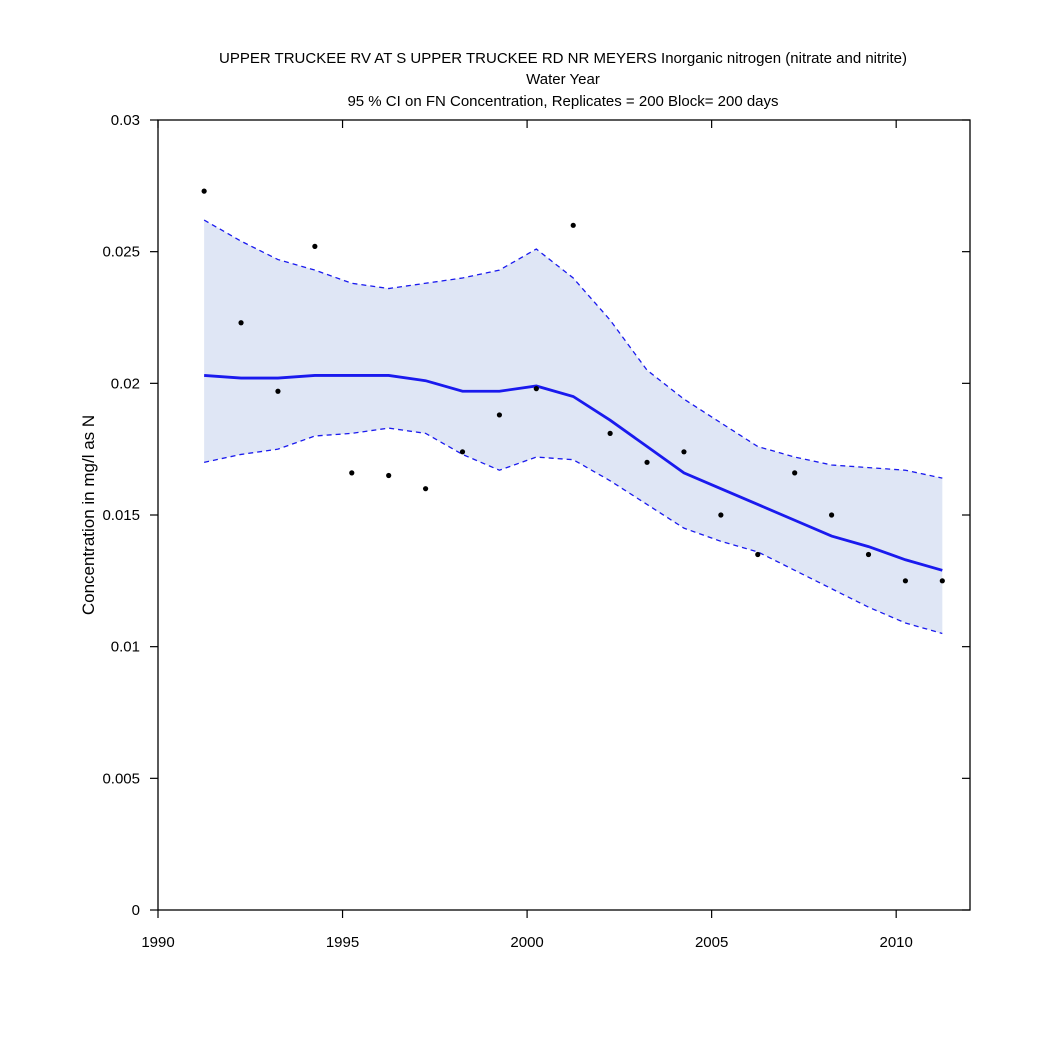 The width and height of the screenshot is (1050, 1050). Describe the element at coordinates (121, 515) in the screenshot. I see `y-tick-label: 0.015` at that location.